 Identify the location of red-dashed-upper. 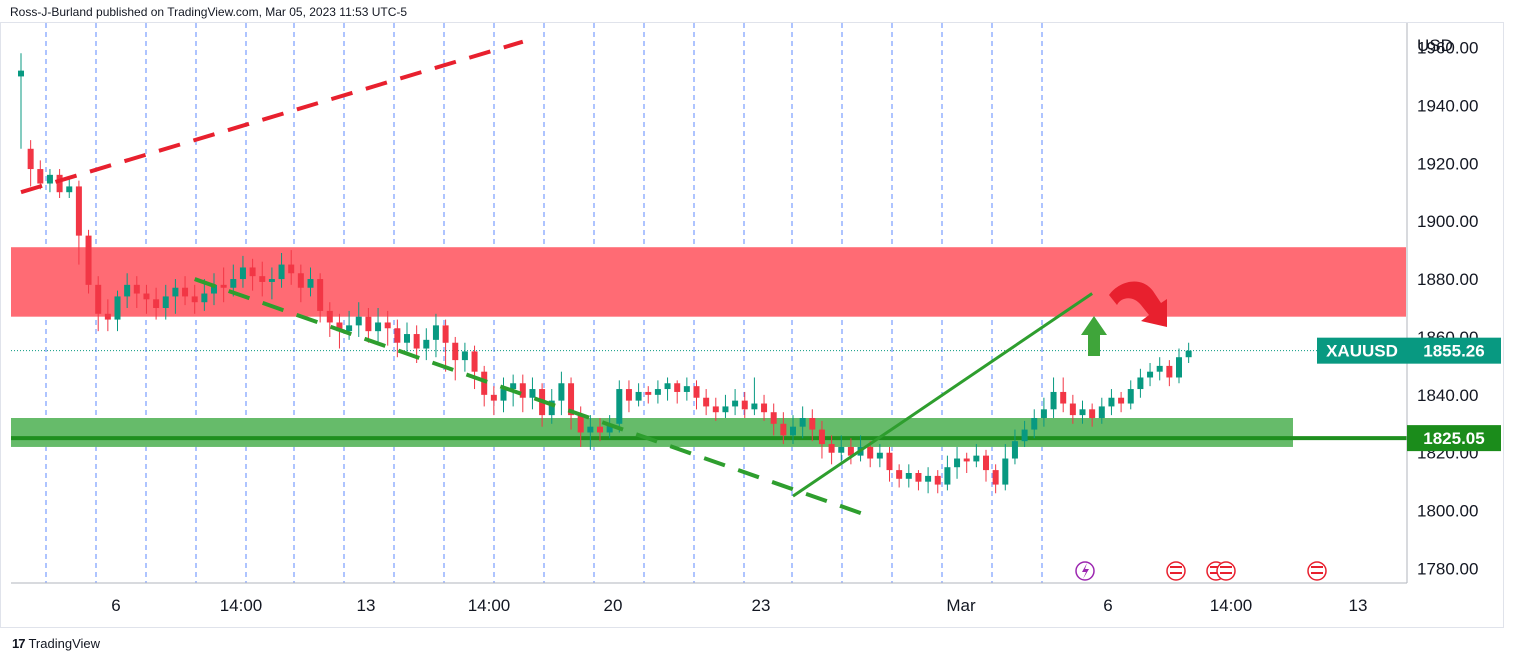
(272, 117).